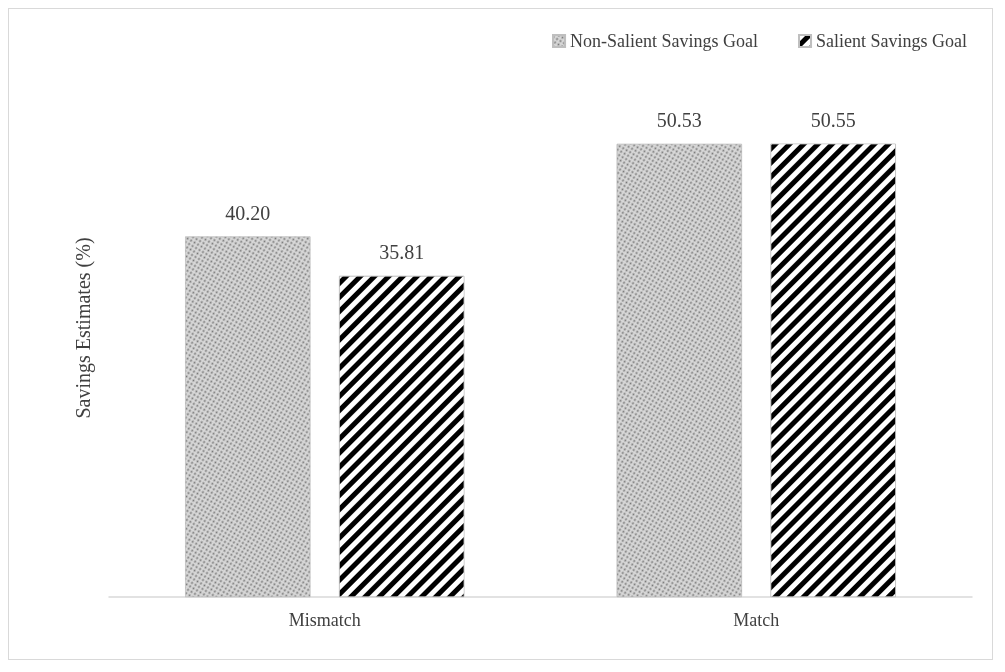 The height and width of the screenshot is (672, 1005). What do you see at coordinates (833, 119) in the screenshot?
I see `data-label: 50.55` at bounding box center [833, 119].